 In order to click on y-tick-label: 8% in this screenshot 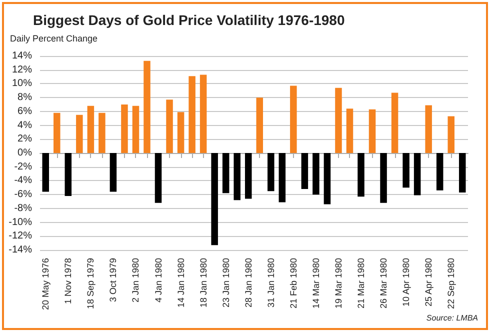, I will do `click(25, 98)`.